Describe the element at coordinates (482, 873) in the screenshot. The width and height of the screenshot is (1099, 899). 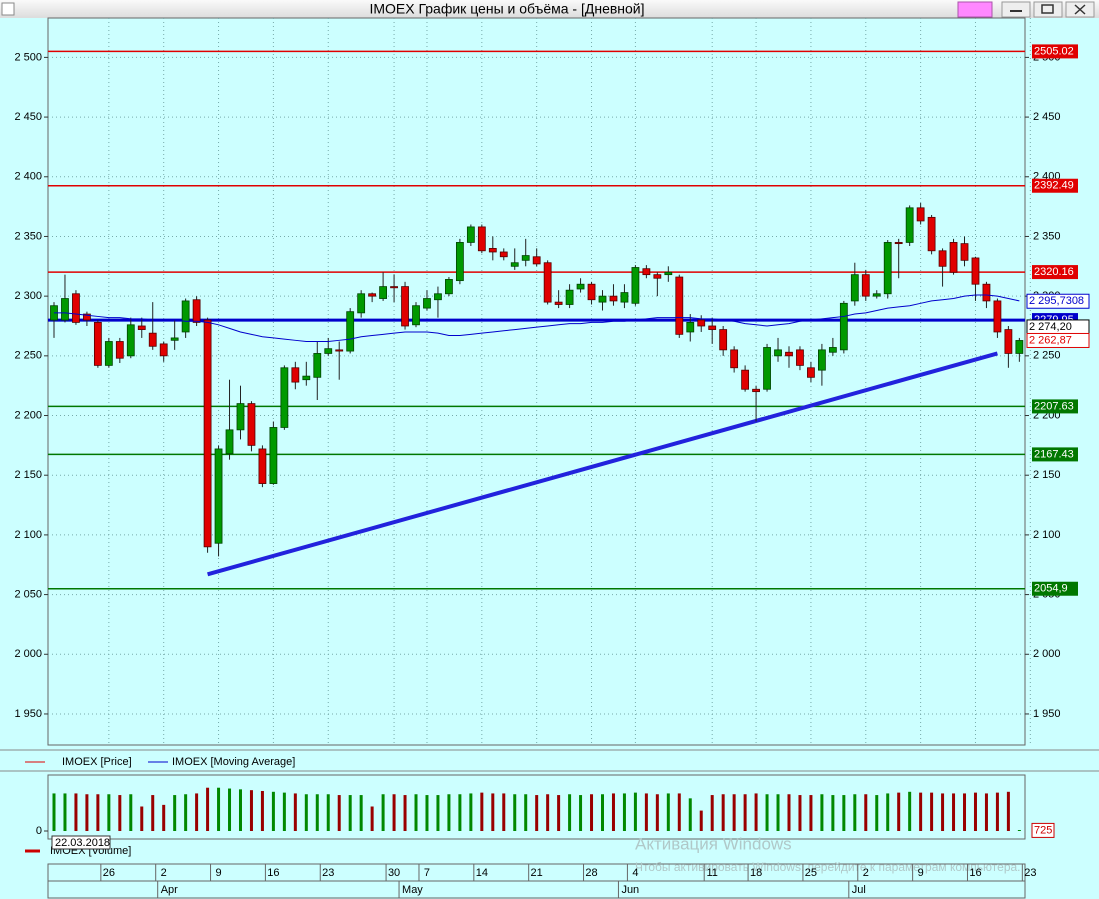
I see `x-tick-label: 14` at that location.